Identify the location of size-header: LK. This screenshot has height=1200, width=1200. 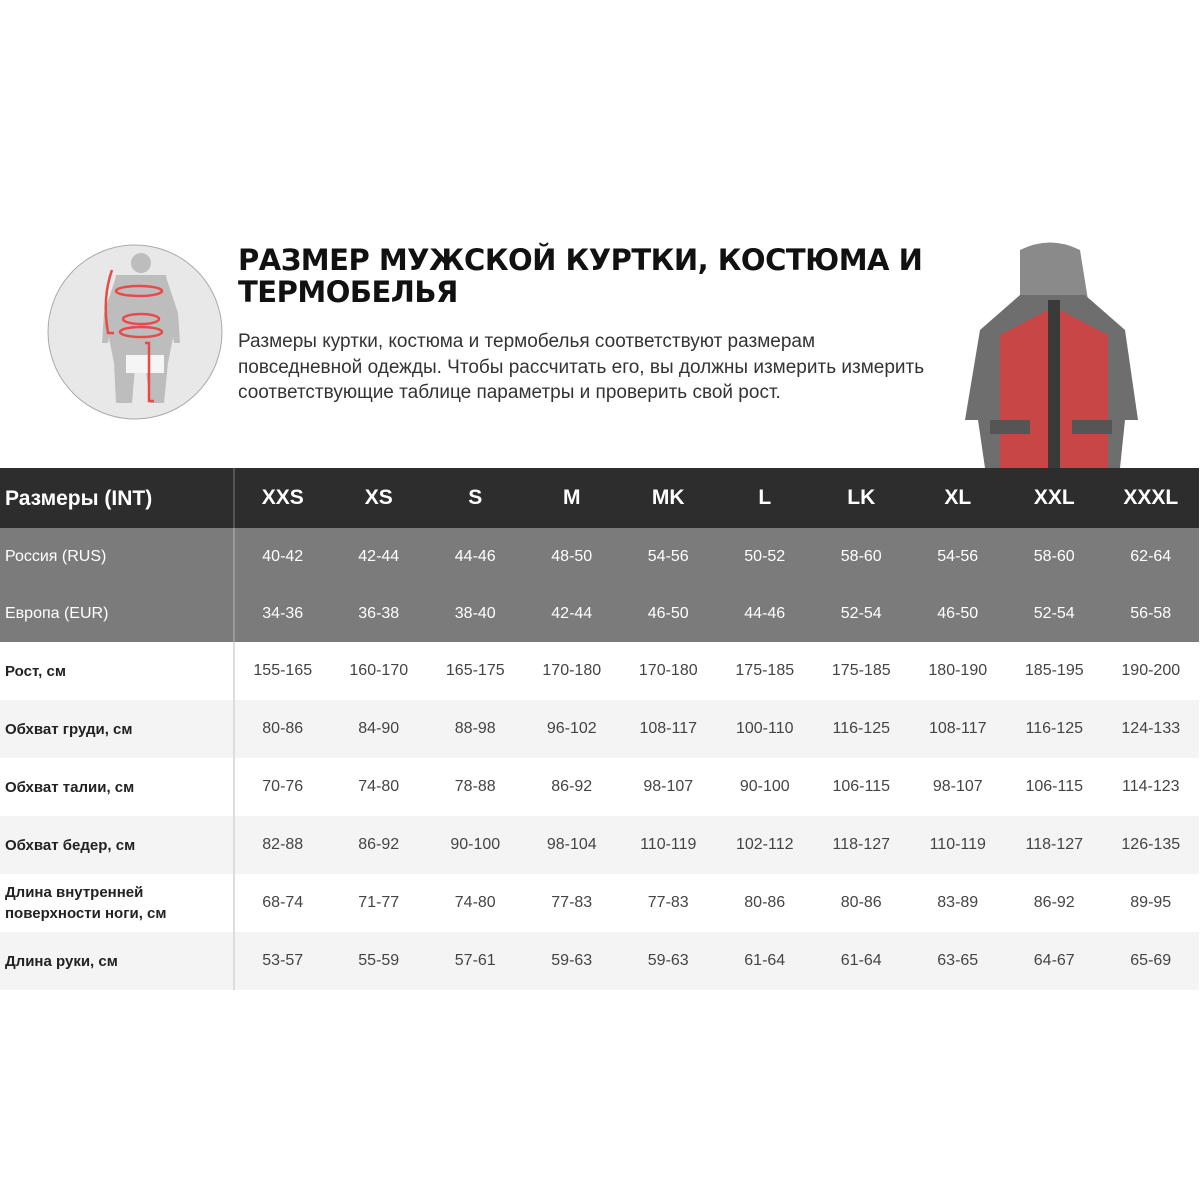
(861, 498).